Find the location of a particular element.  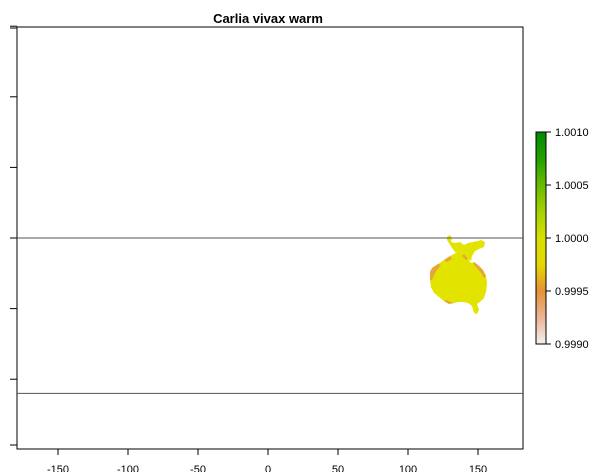

x-tick-label: -150 is located at coordinates (58, 468).